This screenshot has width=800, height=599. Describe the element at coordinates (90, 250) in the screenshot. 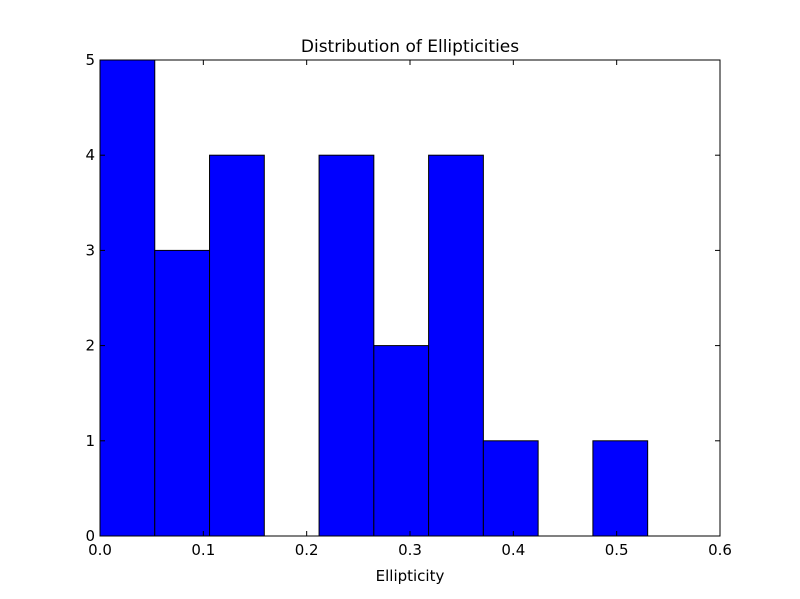

I see `y-tick-label: 3` at that location.